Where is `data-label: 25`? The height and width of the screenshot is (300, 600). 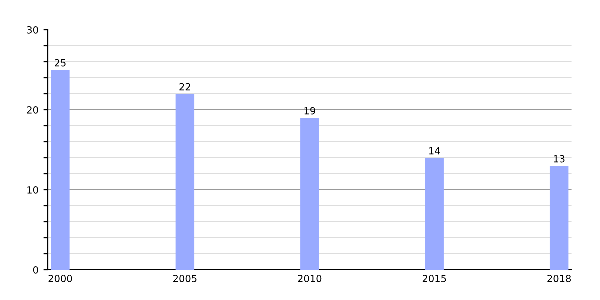 data-label: 25 is located at coordinates (60, 63).